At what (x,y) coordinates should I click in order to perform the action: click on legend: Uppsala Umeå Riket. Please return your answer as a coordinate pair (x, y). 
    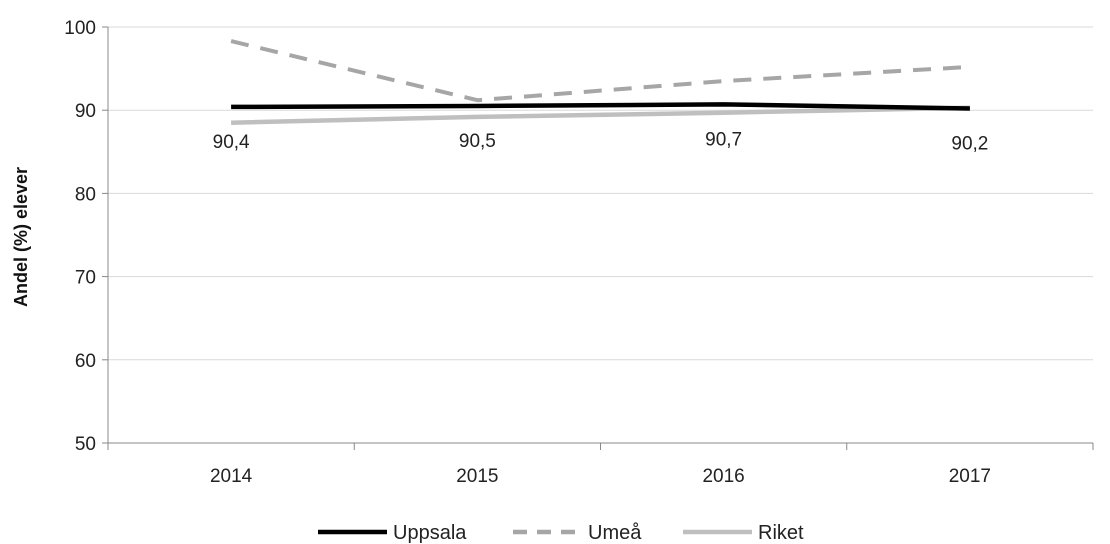
    Looking at the image, I should click on (561, 533).